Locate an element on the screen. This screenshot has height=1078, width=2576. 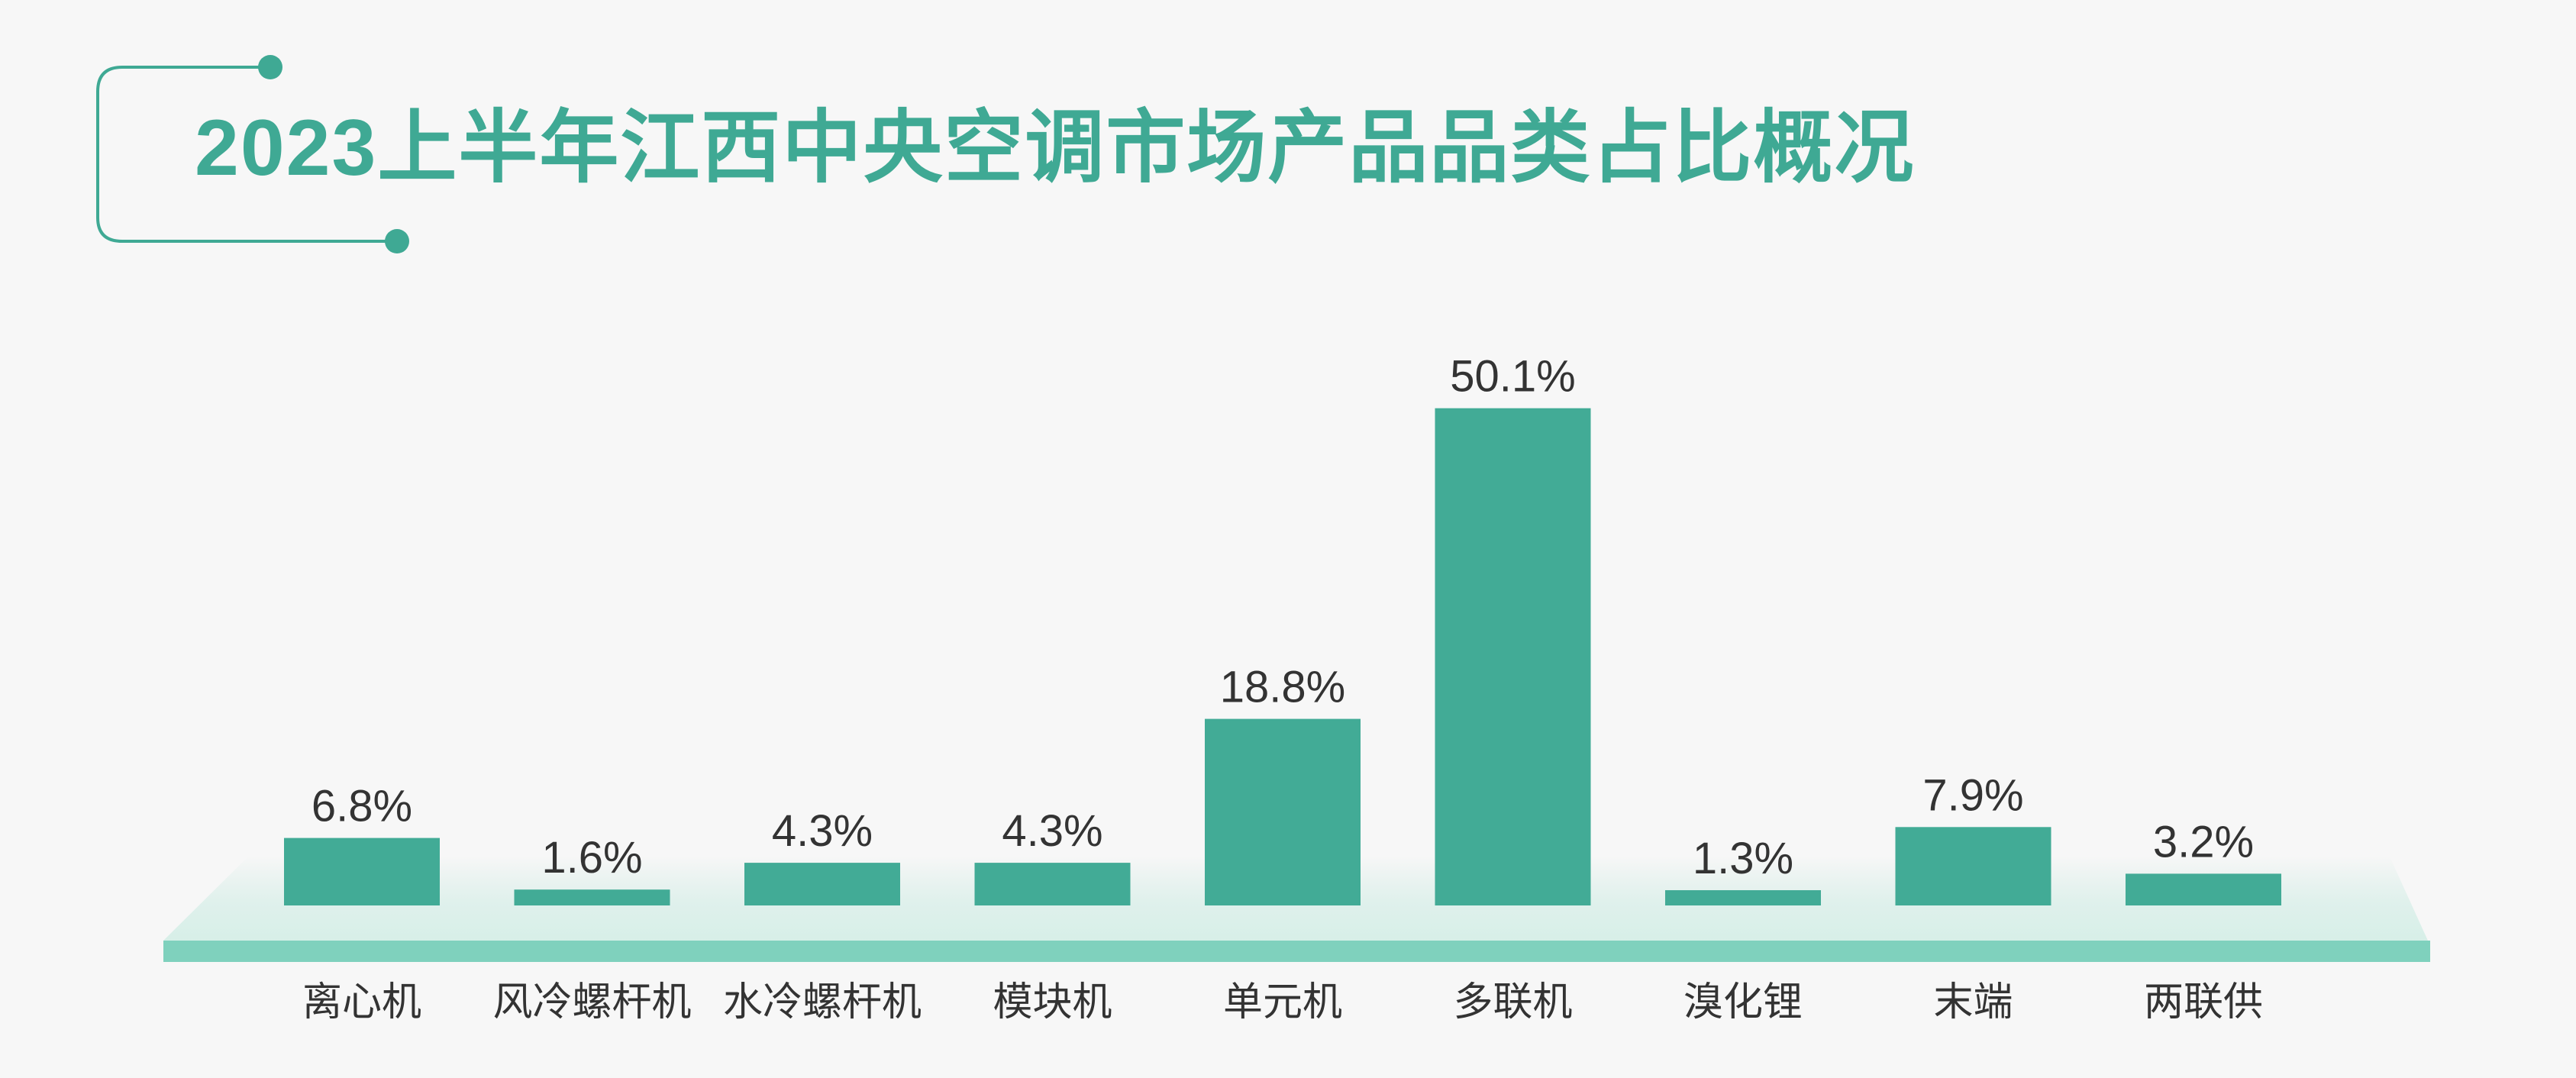
category-labels-layer: 离心机 风冷螺杆机 水冷螺杆机 模块机 单元机 多联机 溴化锂 末端 两联供 is located at coordinates (1282, 1002).